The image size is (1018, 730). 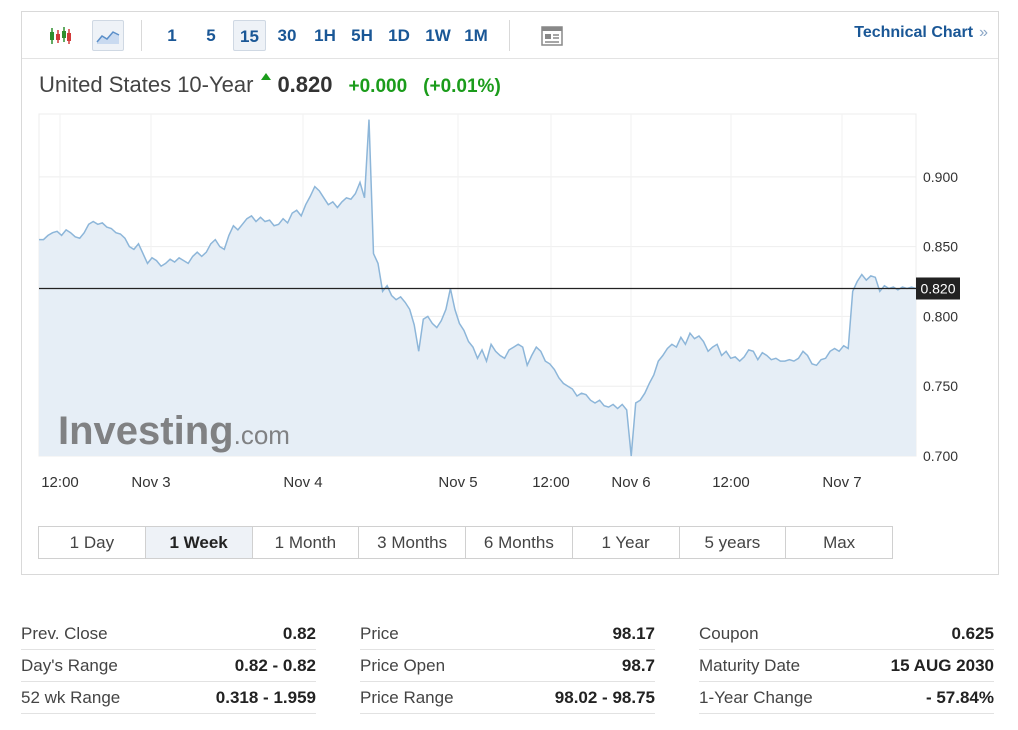 I want to click on stat-label: Price Range, so click(x=407, y=697).